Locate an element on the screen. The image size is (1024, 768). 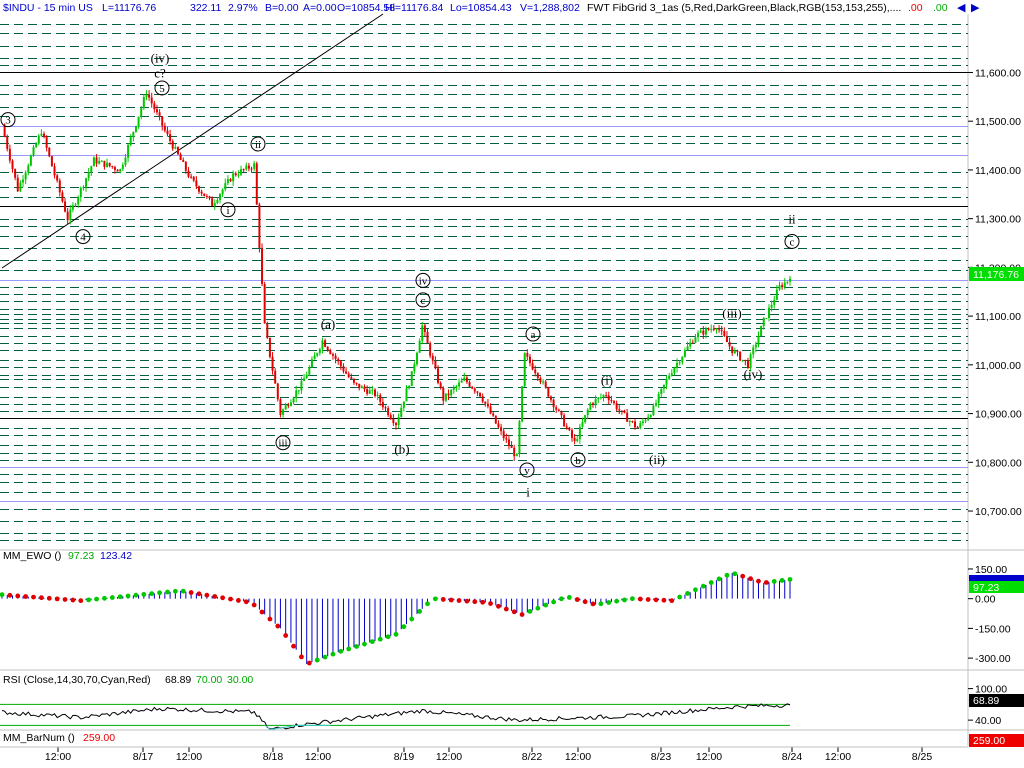
ewo-dots is located at coordinates (396, 618).